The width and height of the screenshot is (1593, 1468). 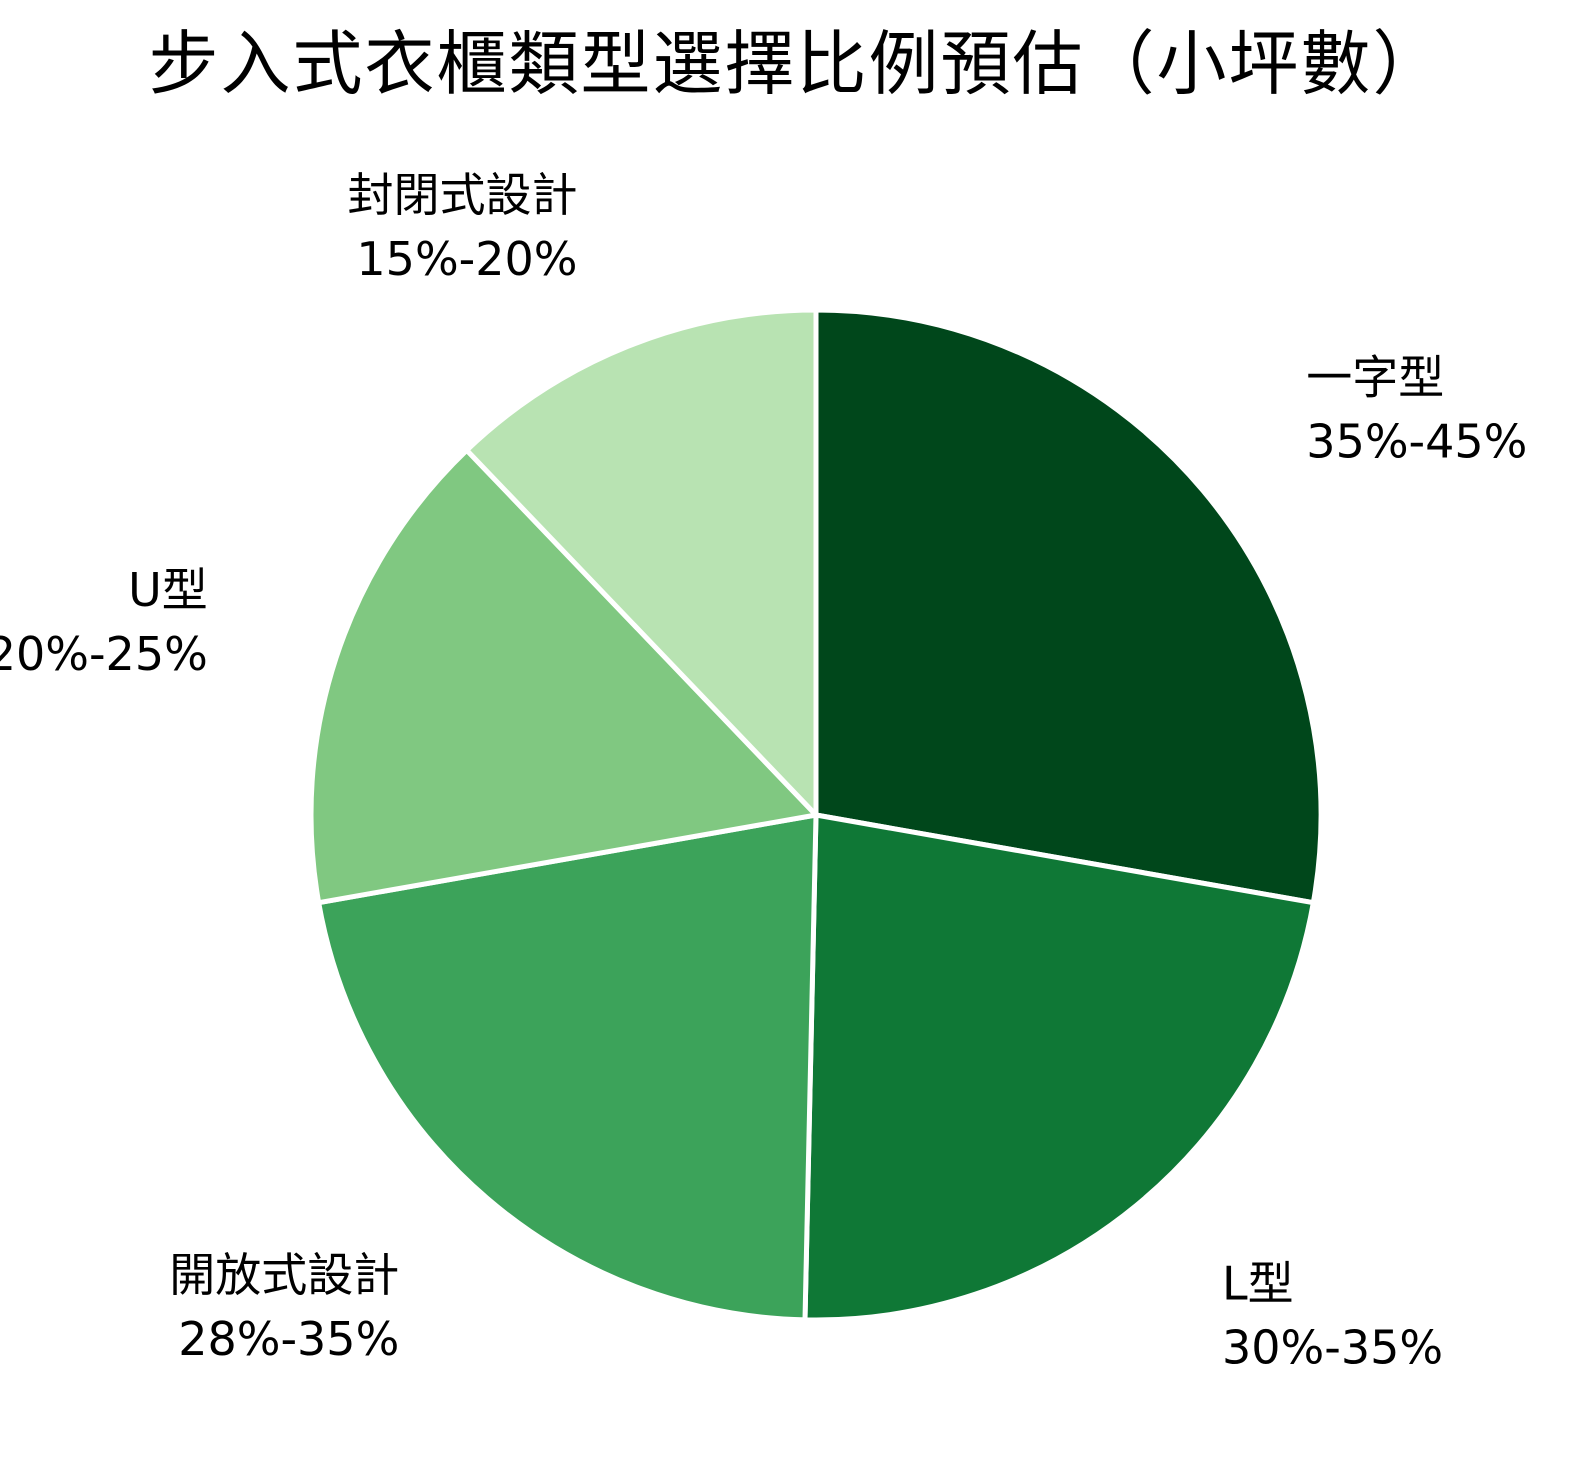 I want to click on slice-label-3: U型, so click(x=168, y=590).